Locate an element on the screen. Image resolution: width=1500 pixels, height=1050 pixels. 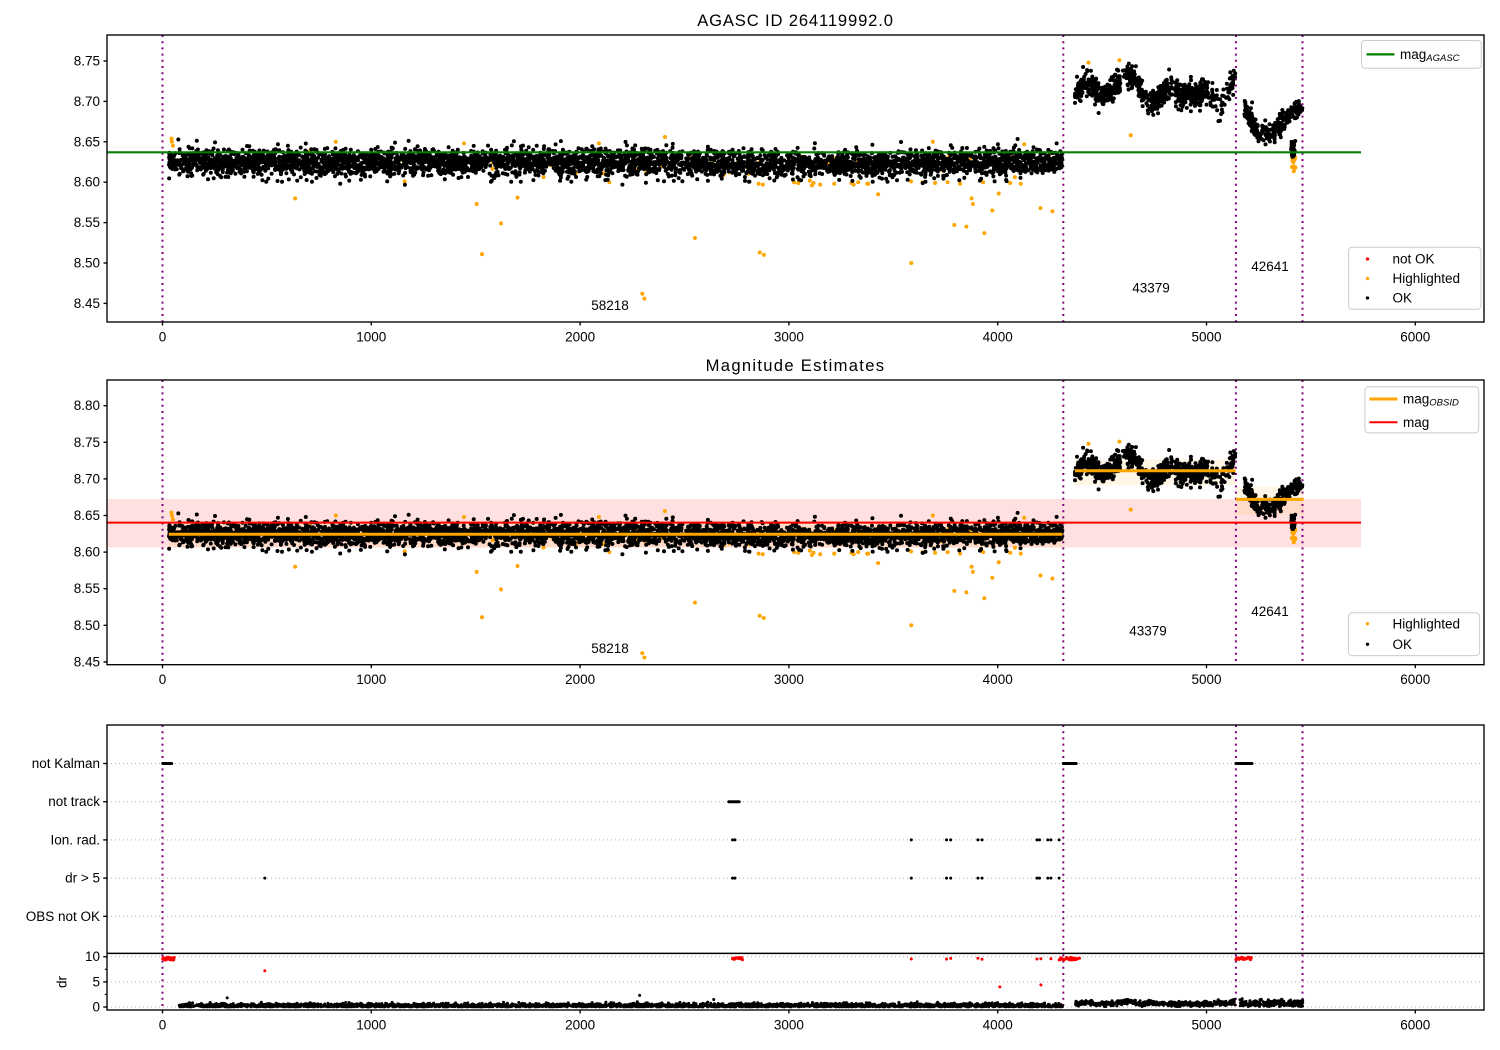
svg-text: Ion. rad. is located at coordinates (75, 839).